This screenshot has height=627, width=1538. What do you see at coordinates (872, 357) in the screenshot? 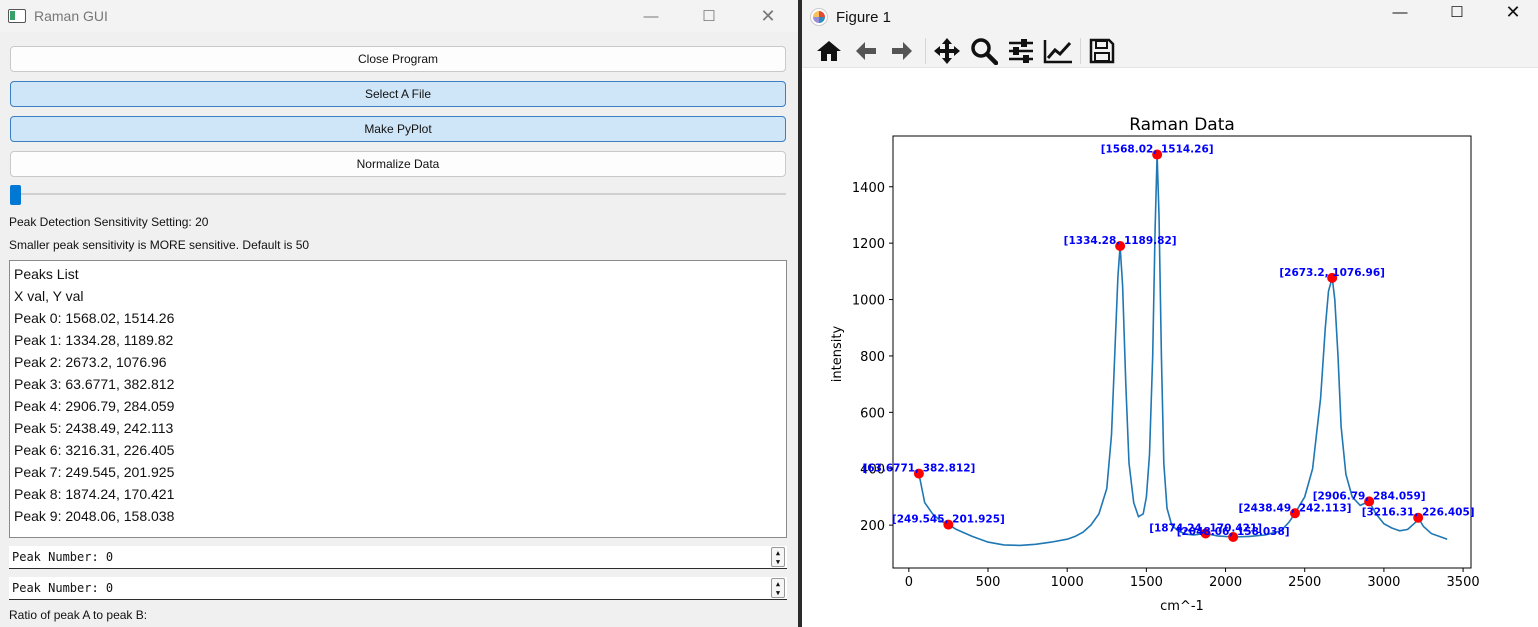
I see `y-tick-label: 800` at bounding box center [872, 357].